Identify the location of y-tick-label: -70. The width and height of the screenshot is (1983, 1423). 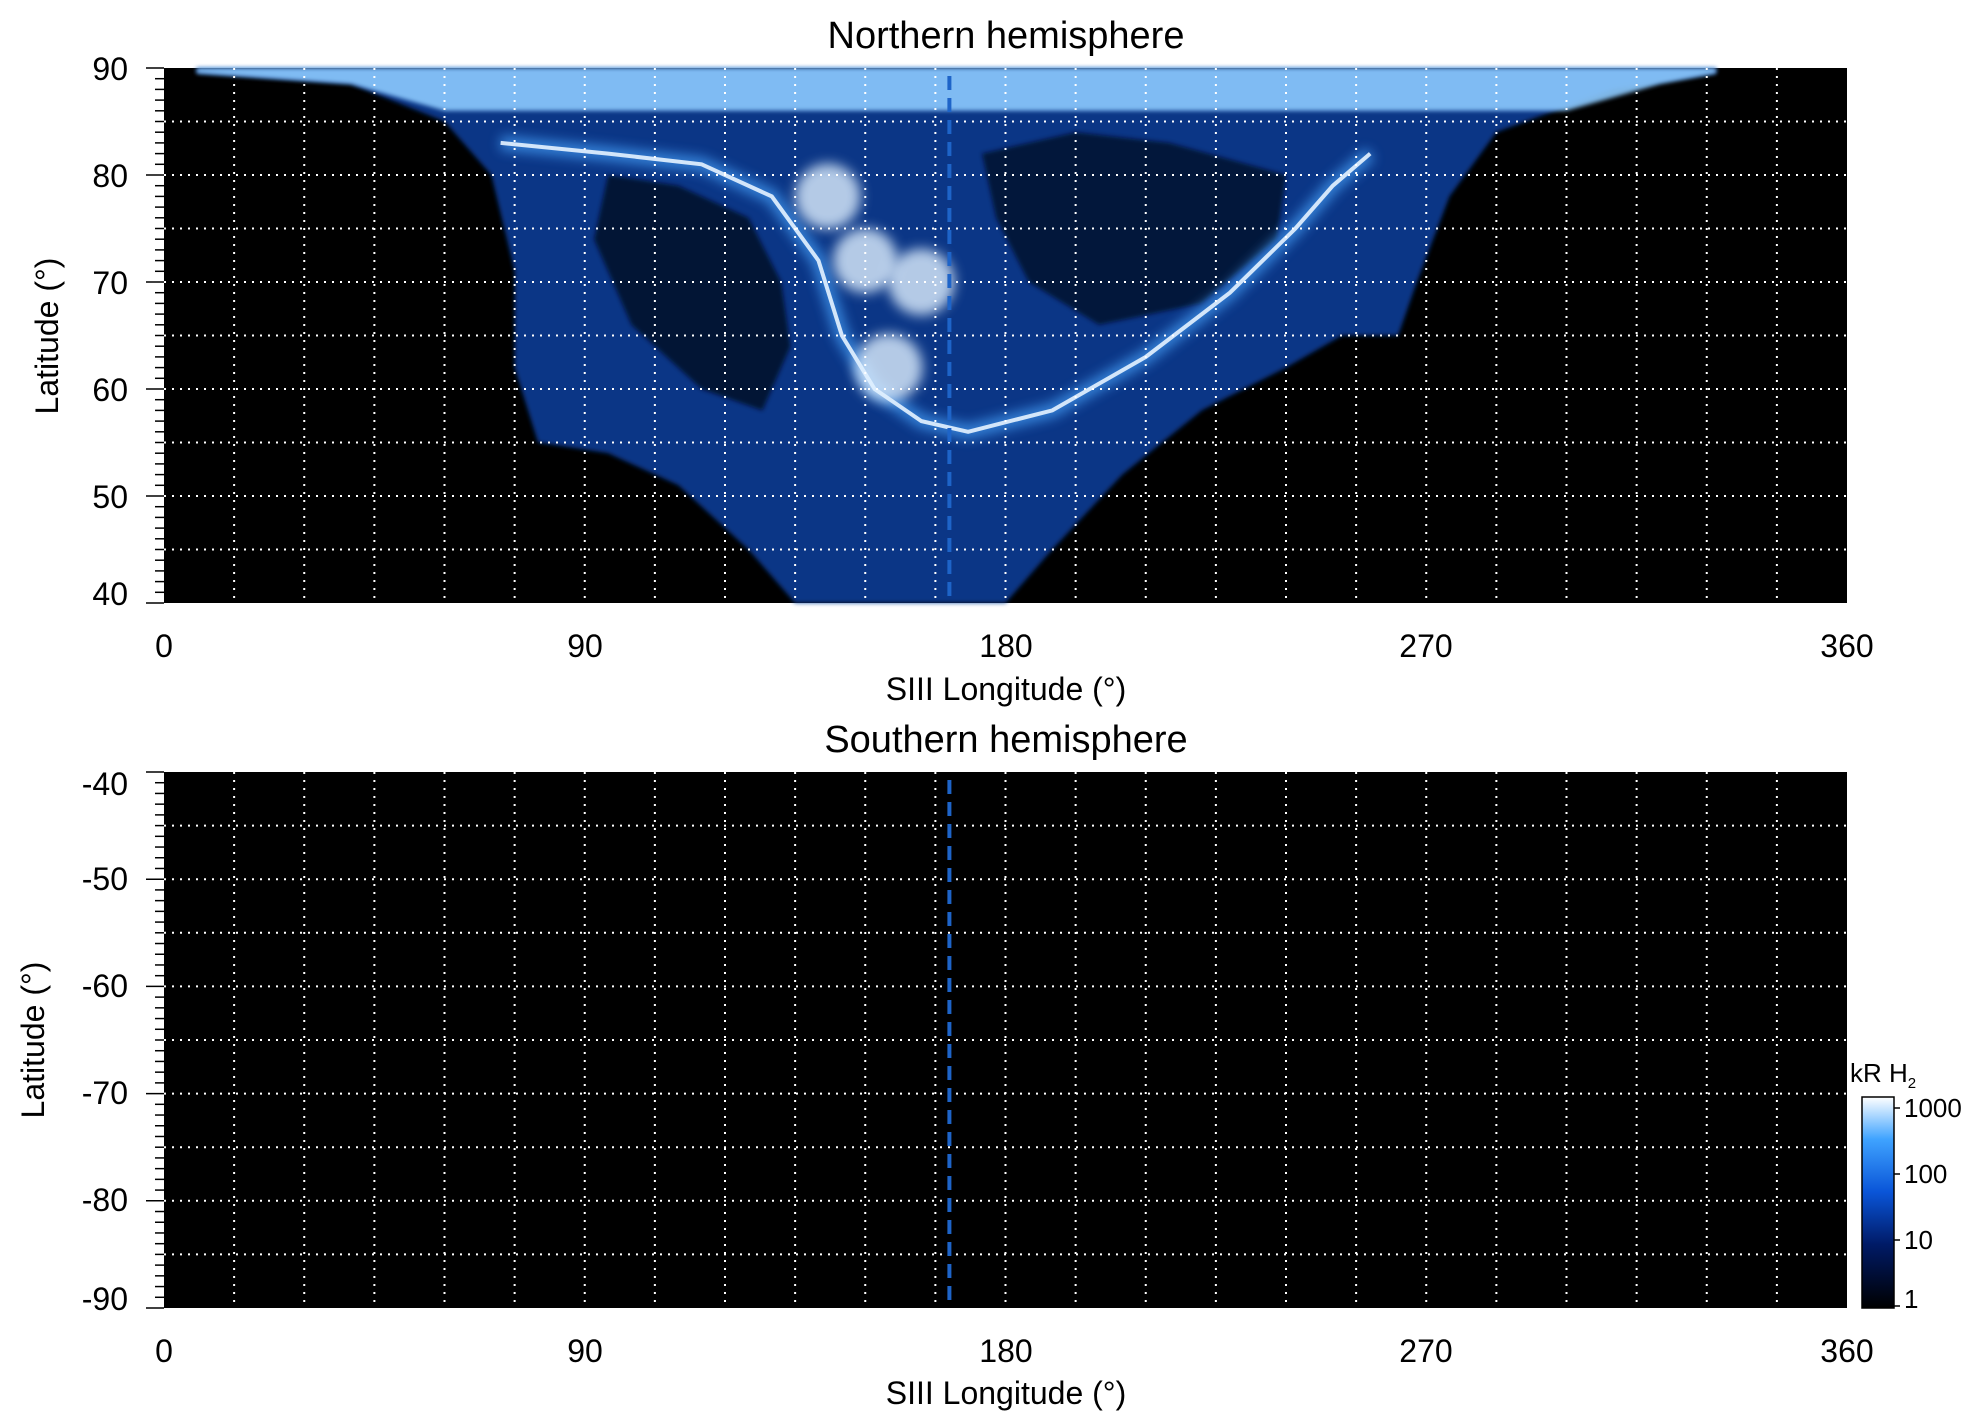
(105, 1093).